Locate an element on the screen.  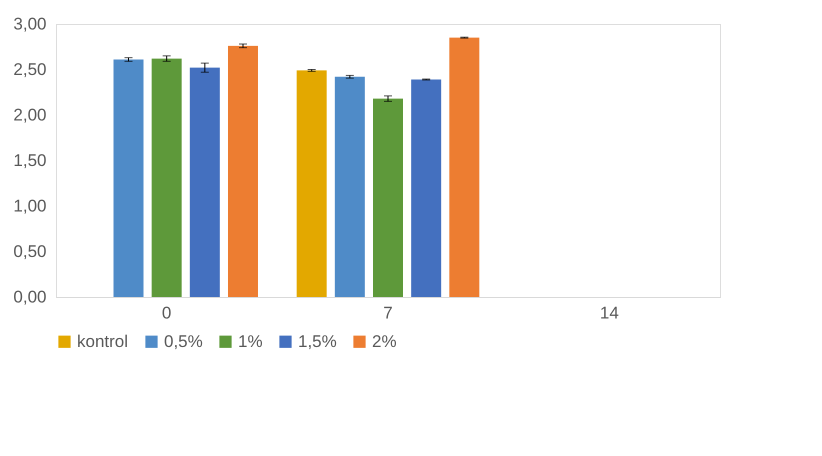
y-tick-label: 0,50 is located at coordinates (29, 251).